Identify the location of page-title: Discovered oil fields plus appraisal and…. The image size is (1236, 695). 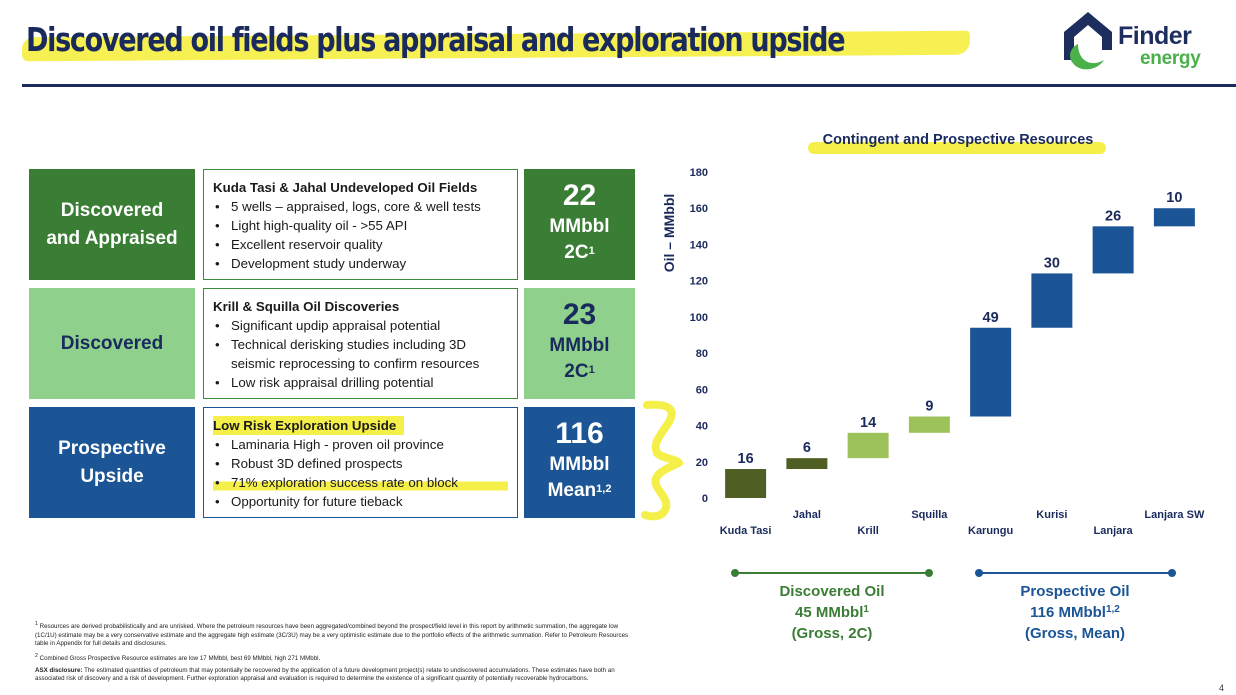
(436, 39).